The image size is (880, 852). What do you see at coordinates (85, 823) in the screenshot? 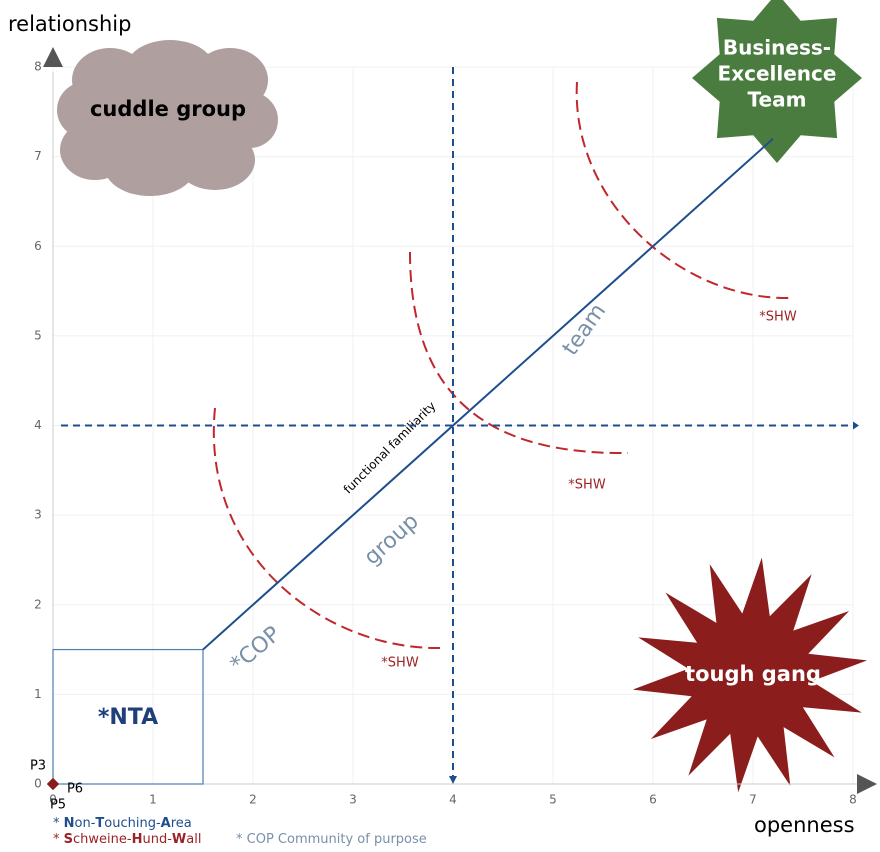
I see `legend-text: on-` at bounding box center [85, 823].